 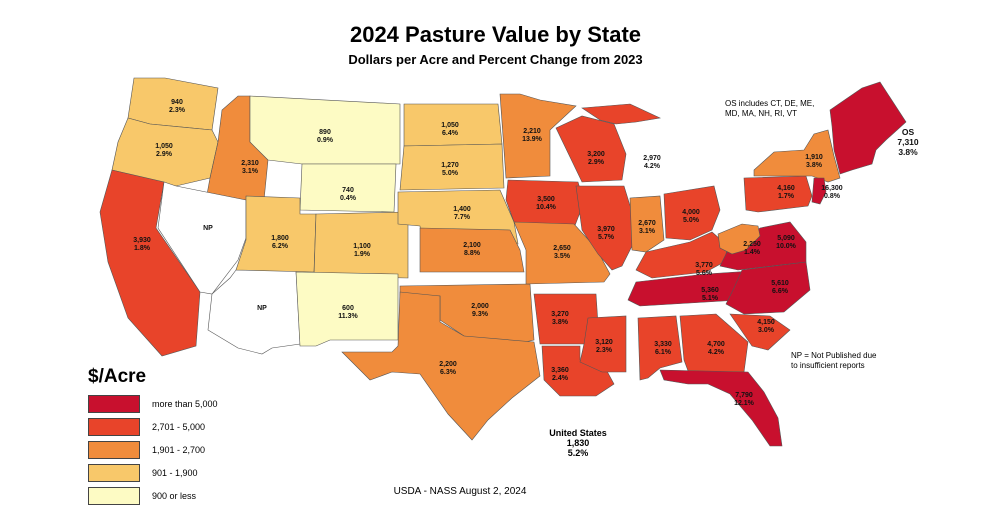 I want to click on state-label-MN: 2,210, so click(x=532, y=131).